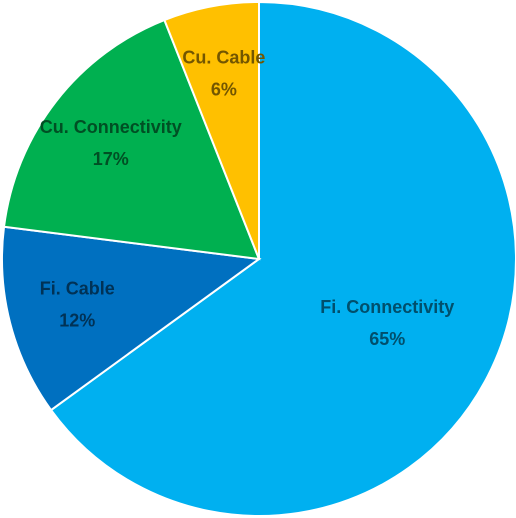 This screenshot has width=516, height=518. I want to click on slice-value-label: 12%, so click(77, 320).